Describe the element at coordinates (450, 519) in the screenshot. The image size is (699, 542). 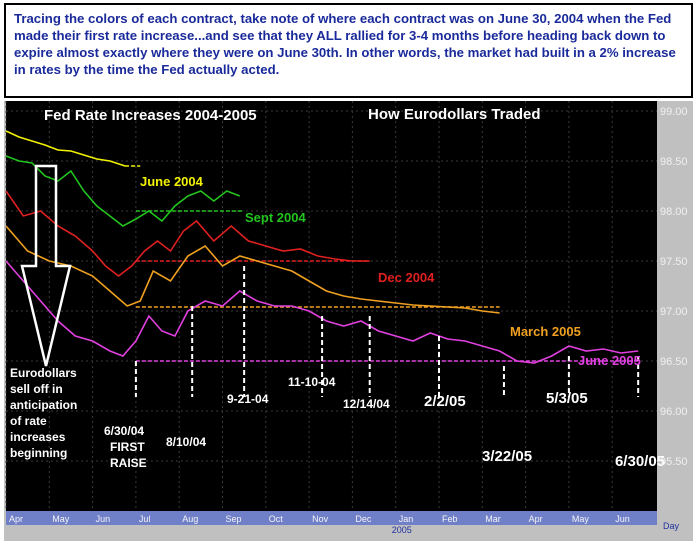
I see `x-tick-label: Feb` at that location.